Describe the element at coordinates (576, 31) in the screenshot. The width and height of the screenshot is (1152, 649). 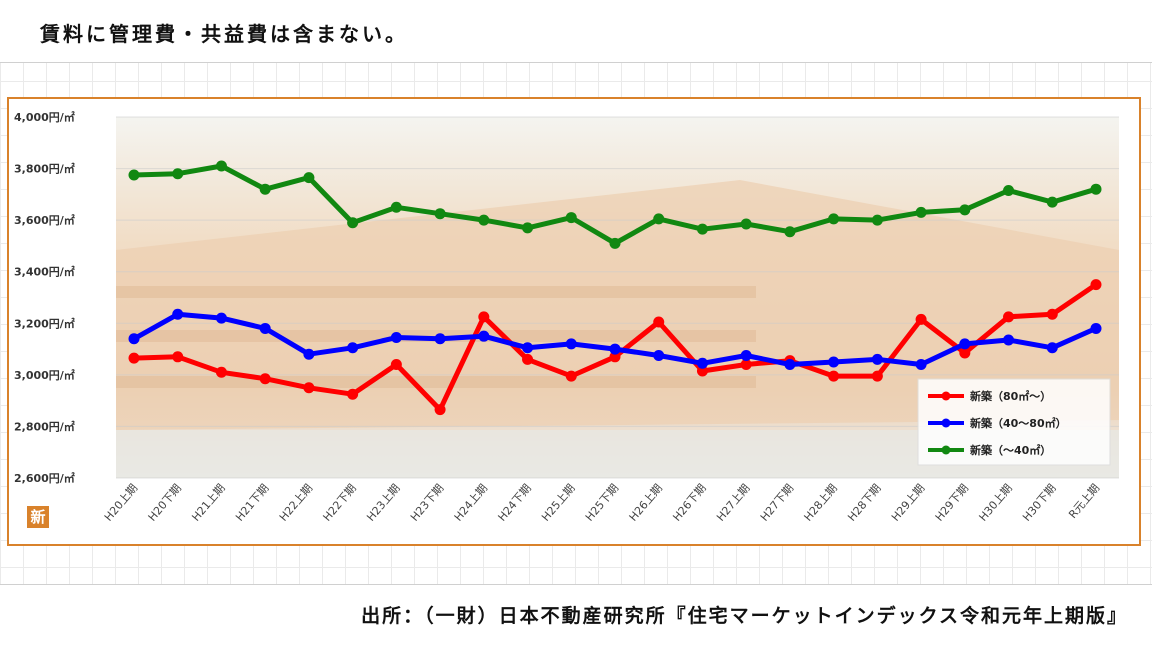
I see `note-banner: 賃料に管理費・共益費は含まない。` at that location.